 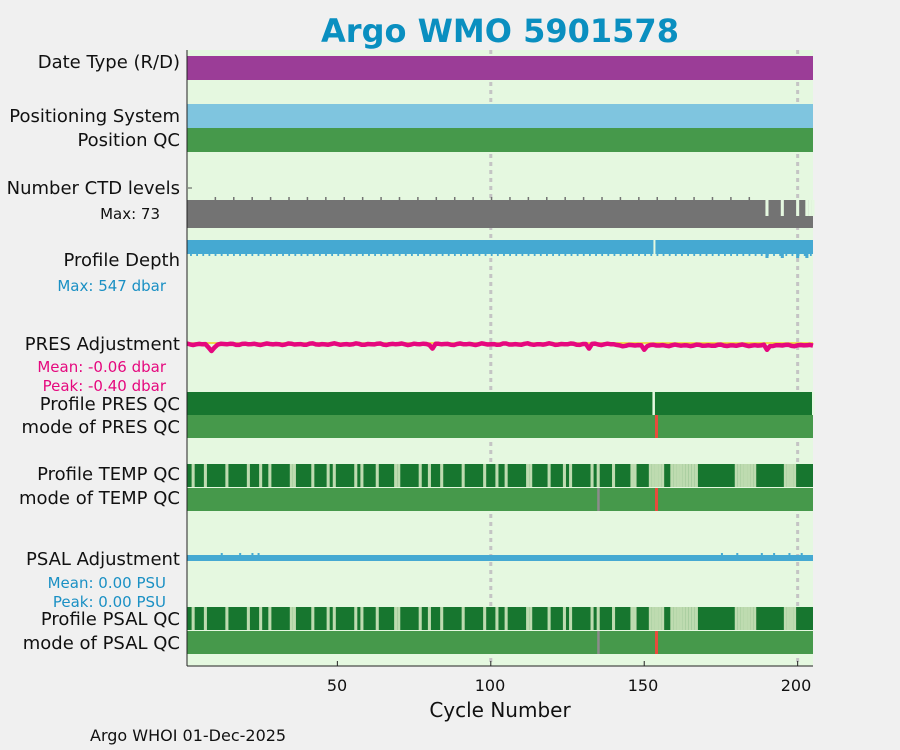 I want to click on pres-adjustment-line, so click(x=500, y=347).